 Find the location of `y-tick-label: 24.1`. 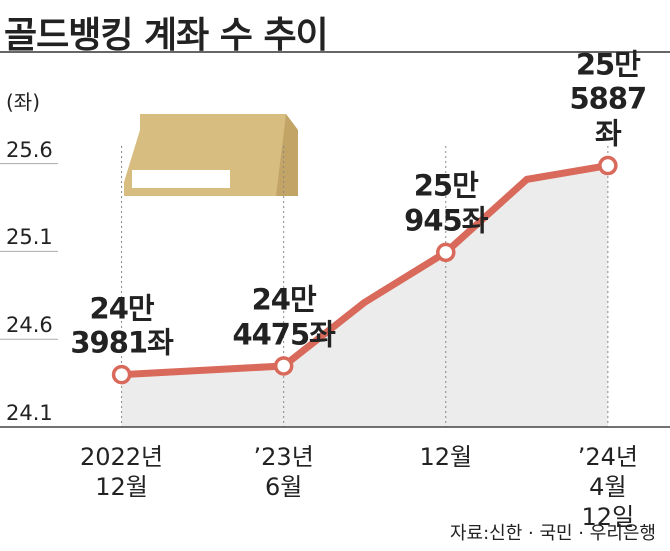

y-tick-label: 24.1 is located at coordinates (29, 413).